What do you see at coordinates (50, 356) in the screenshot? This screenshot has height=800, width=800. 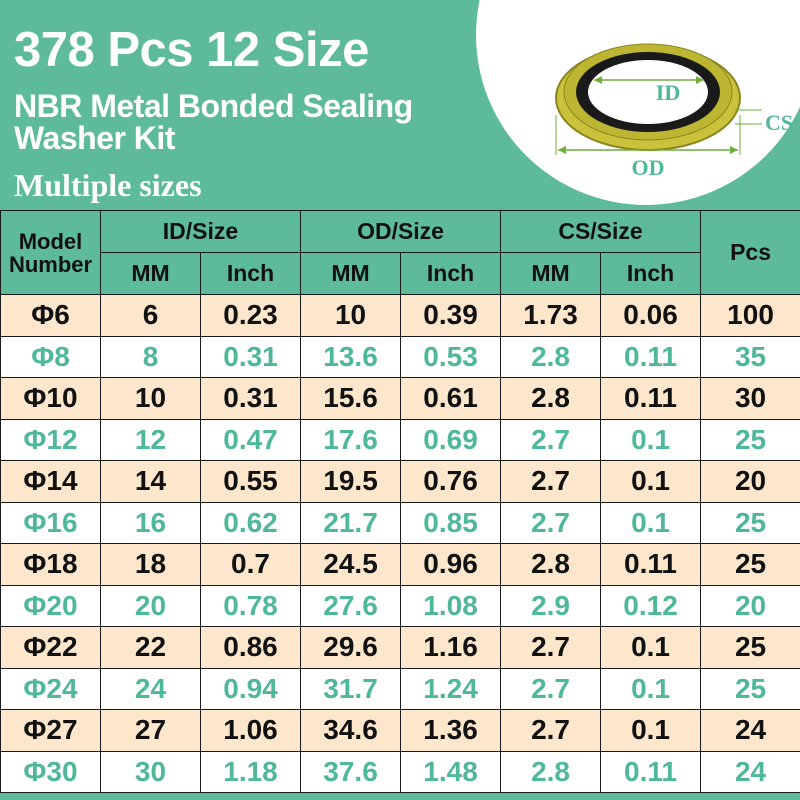 I see `cell-model: Φ8` at bounding box center [50, 356].